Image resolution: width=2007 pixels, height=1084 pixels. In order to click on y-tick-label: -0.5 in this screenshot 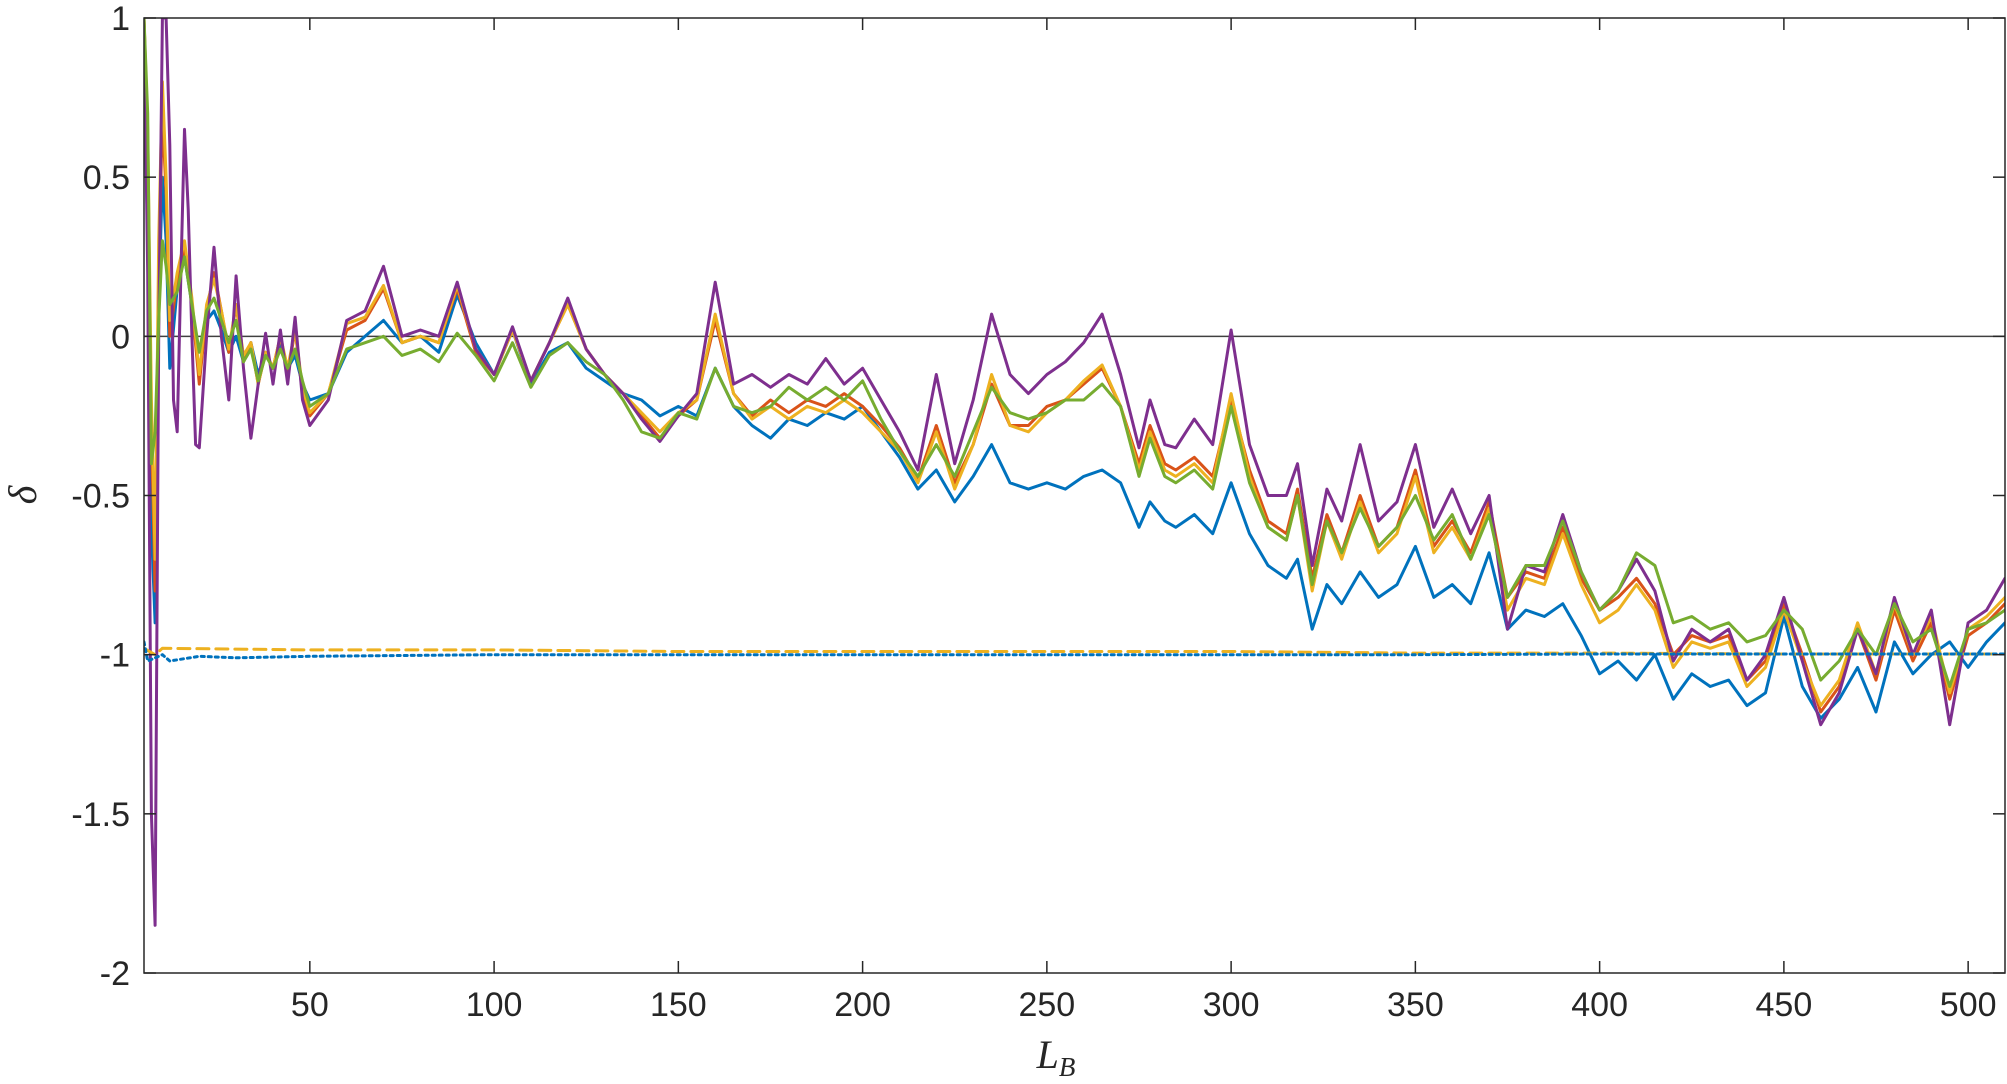, I will do `click(100, 497)`.